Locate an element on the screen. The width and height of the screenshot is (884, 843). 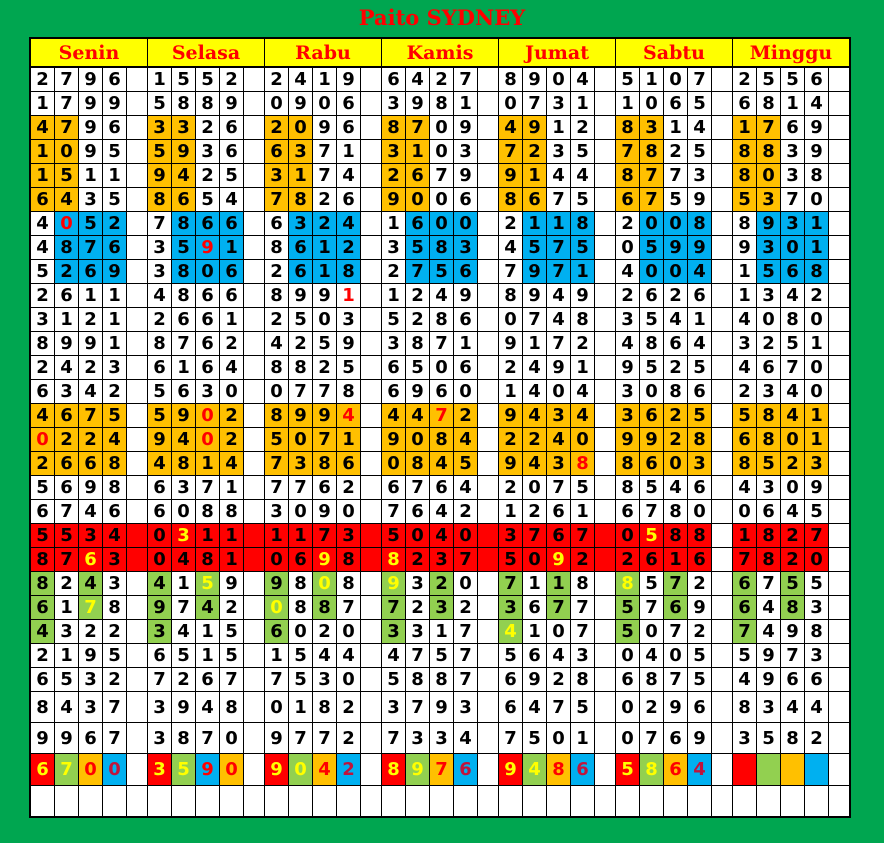
header-row: Senin Selasa Rabu Kamis Jumat Sabtu Minggu is located at coordinates (440, 52).